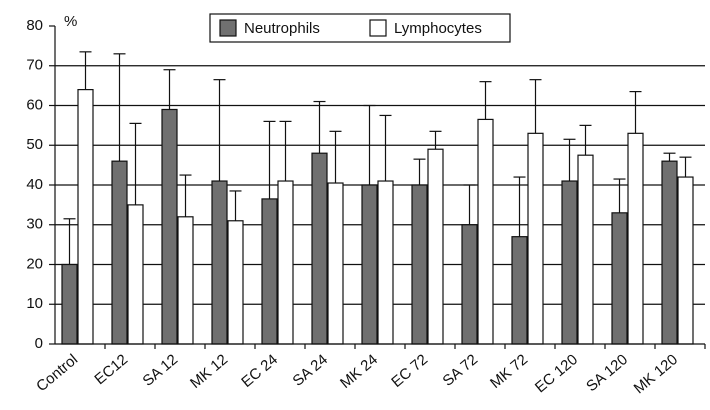  Describe the element at coordinates (111, 369) in the screenshot. I see `x-tick-label: EC12` at that location.